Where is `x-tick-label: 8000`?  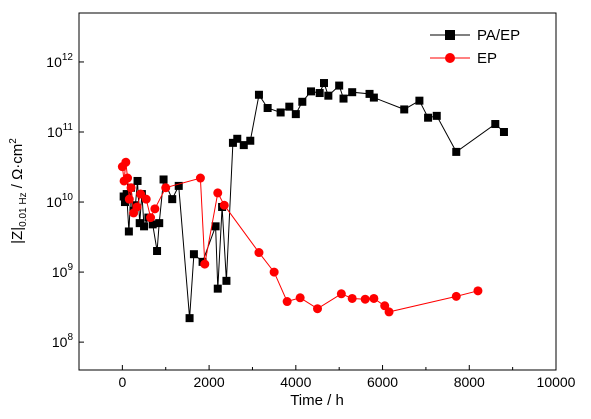 x-tick-label: 8000 is located at coordinates (469, 382).